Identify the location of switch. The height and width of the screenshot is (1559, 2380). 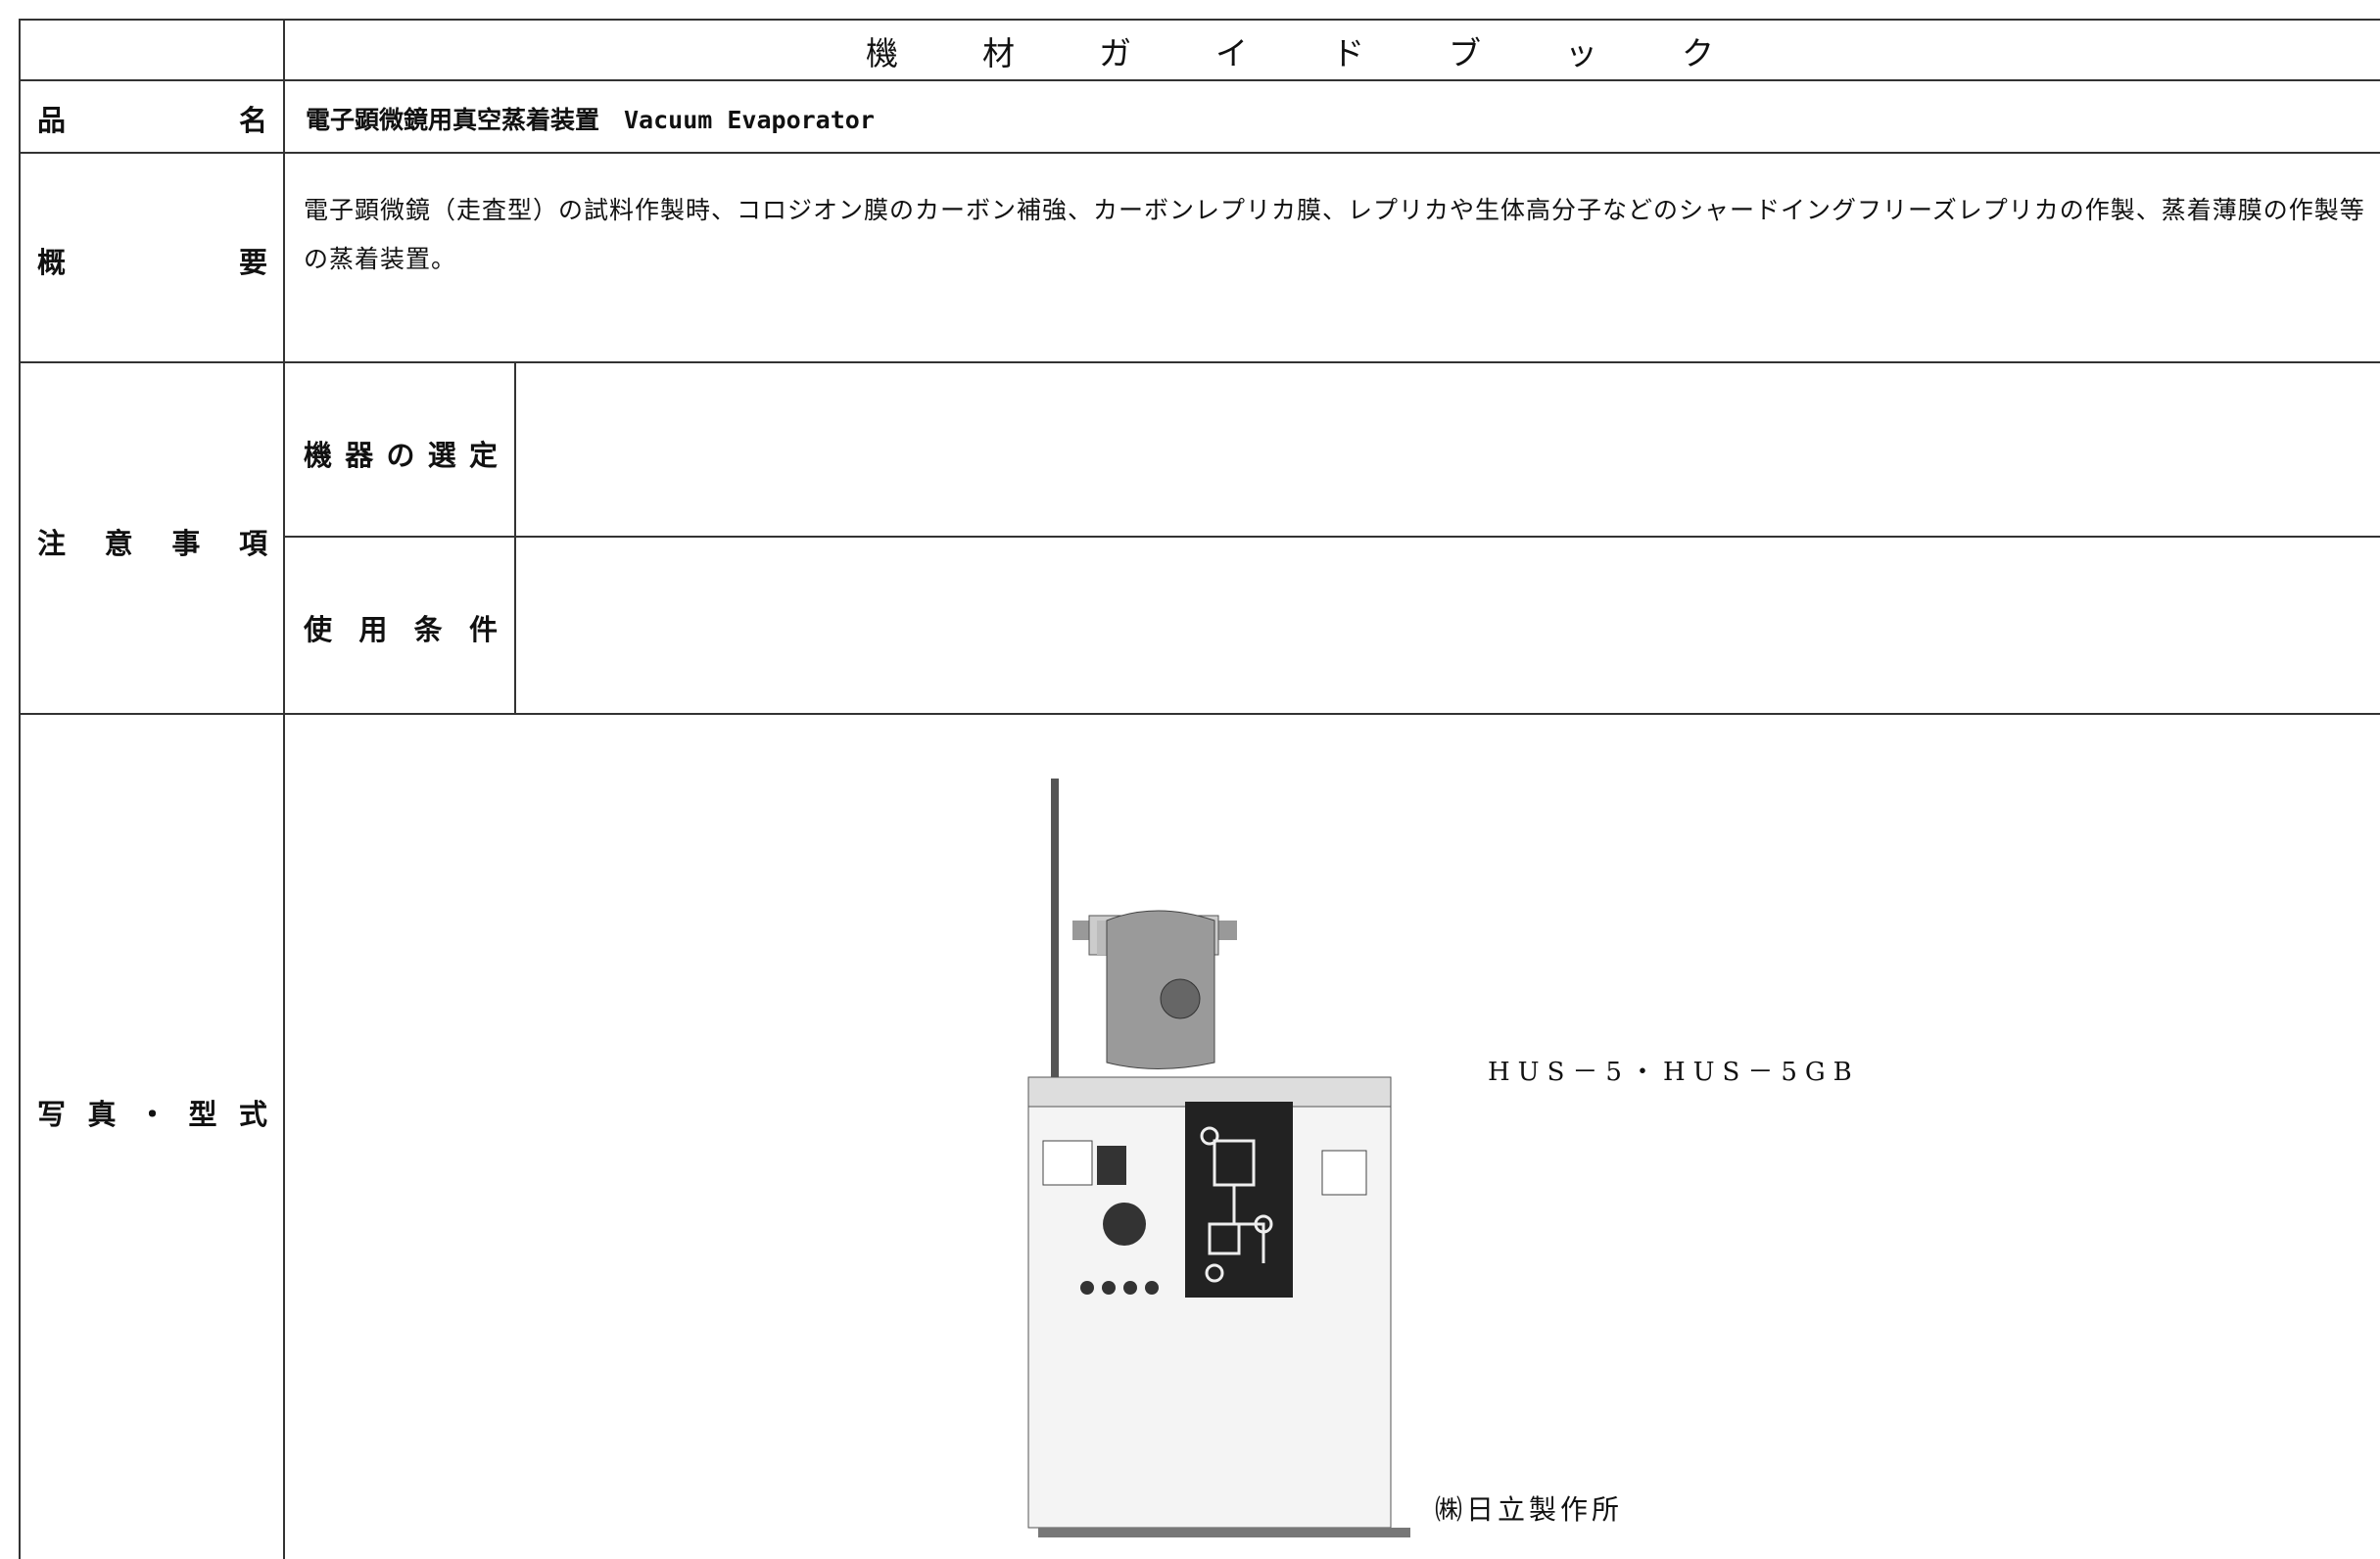
(1111, 1165).